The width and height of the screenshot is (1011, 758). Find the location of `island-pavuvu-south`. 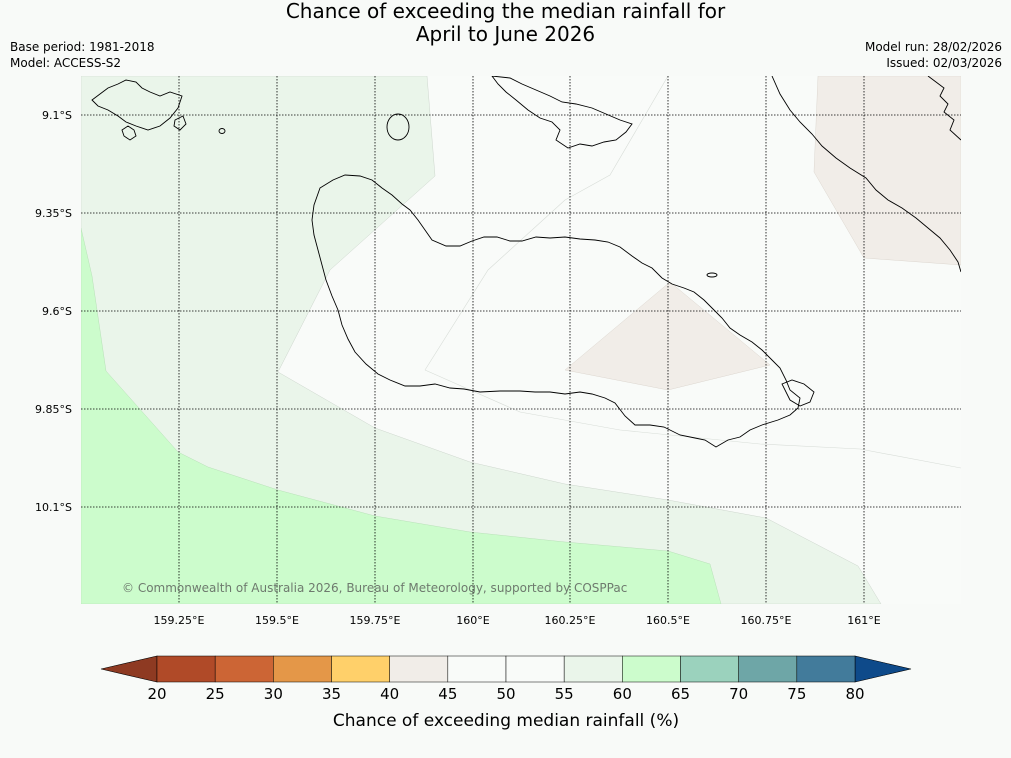

island-pavuvu-south is located at coordinates (129, 133).